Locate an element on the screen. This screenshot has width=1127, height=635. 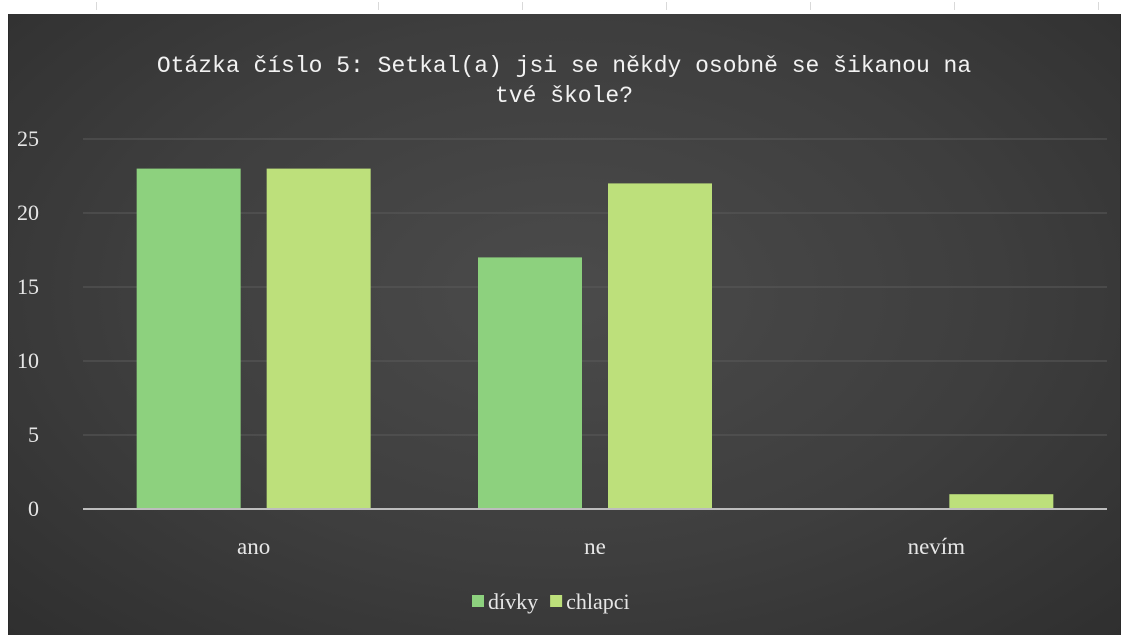
x-axis-category-labels: ano ne nevím is located at coordinates (601, 546).